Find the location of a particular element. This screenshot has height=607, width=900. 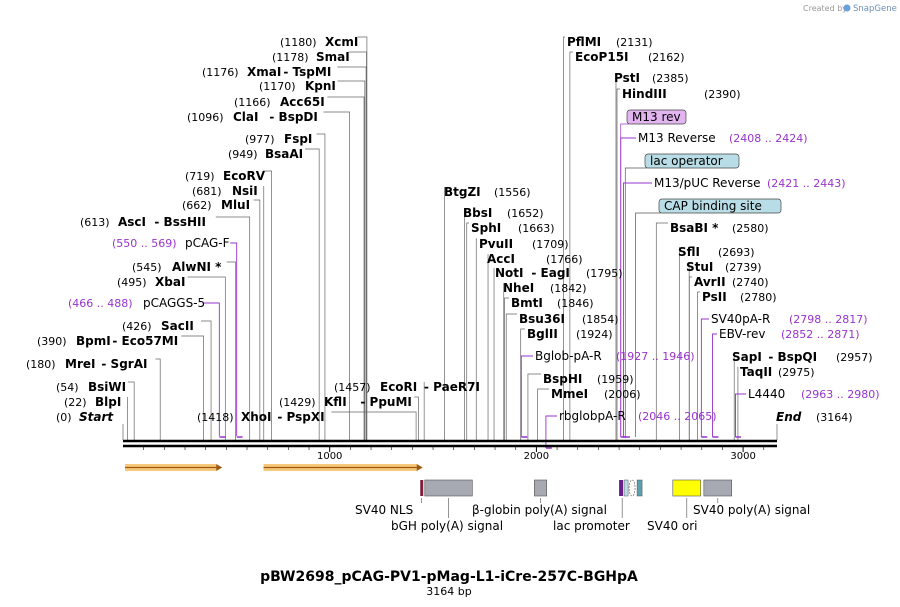

feature-name: SV40 ori is located at coordinates (672, 526).